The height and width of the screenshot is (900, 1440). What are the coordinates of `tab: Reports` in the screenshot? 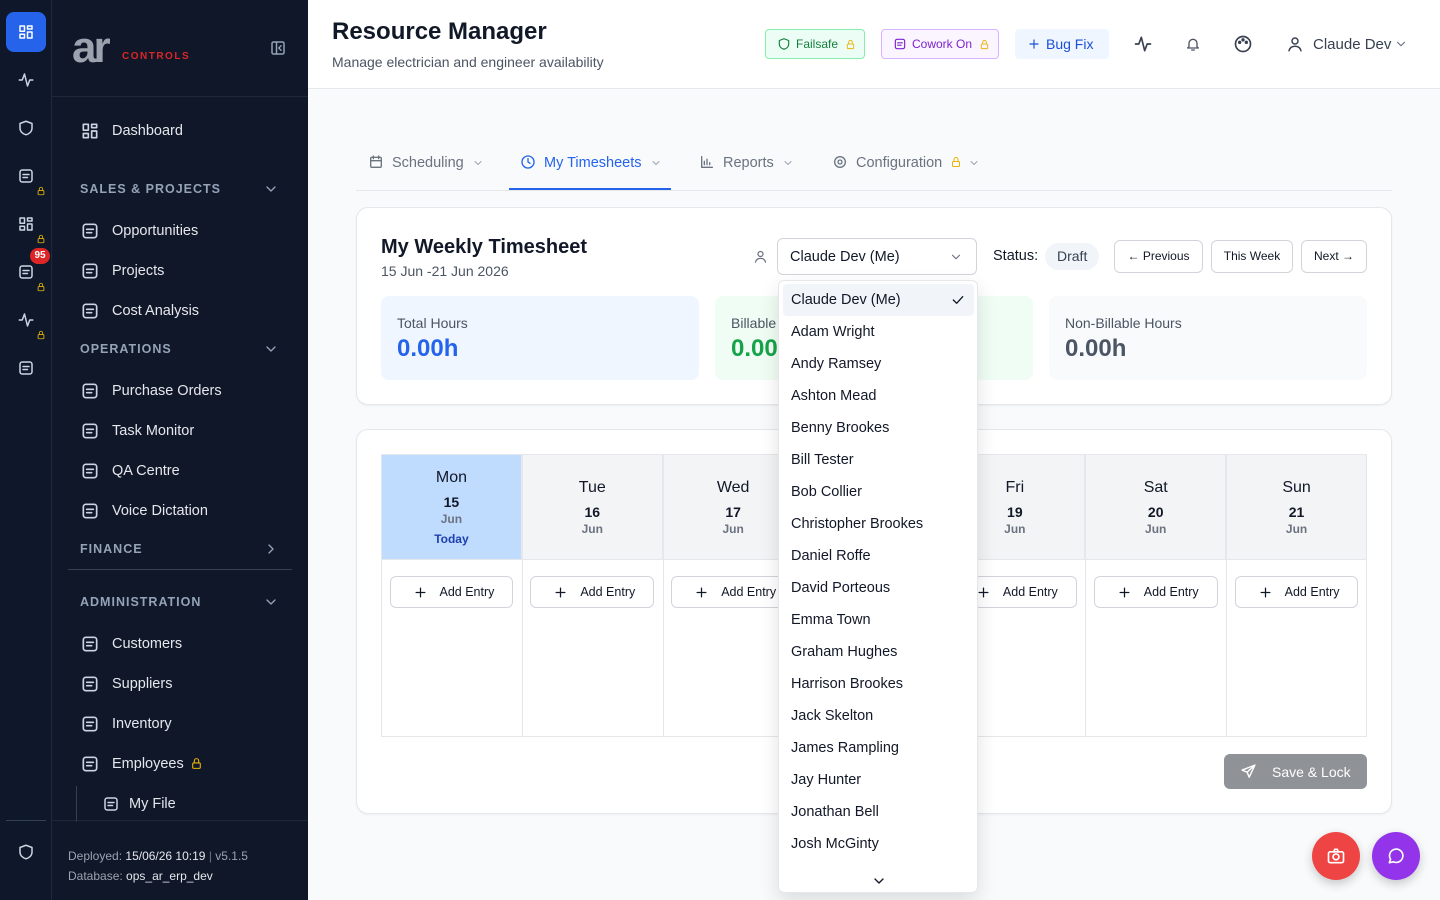 It's located at (748, 163).